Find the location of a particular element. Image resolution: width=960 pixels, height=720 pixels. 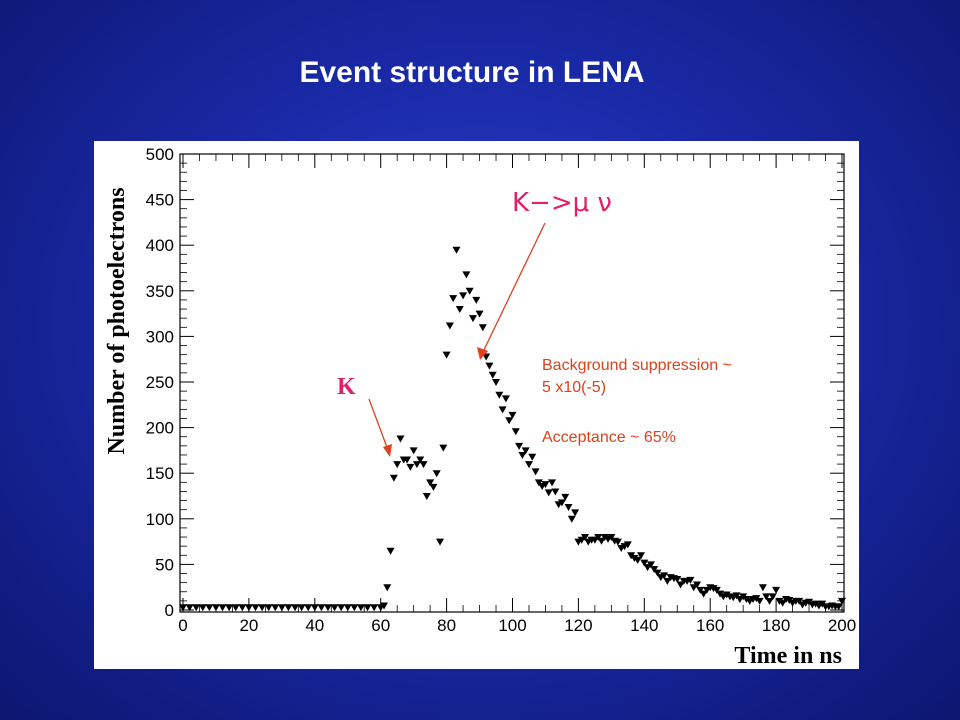

x-axis-title: Time in ns is located at coordinates (788, 656).